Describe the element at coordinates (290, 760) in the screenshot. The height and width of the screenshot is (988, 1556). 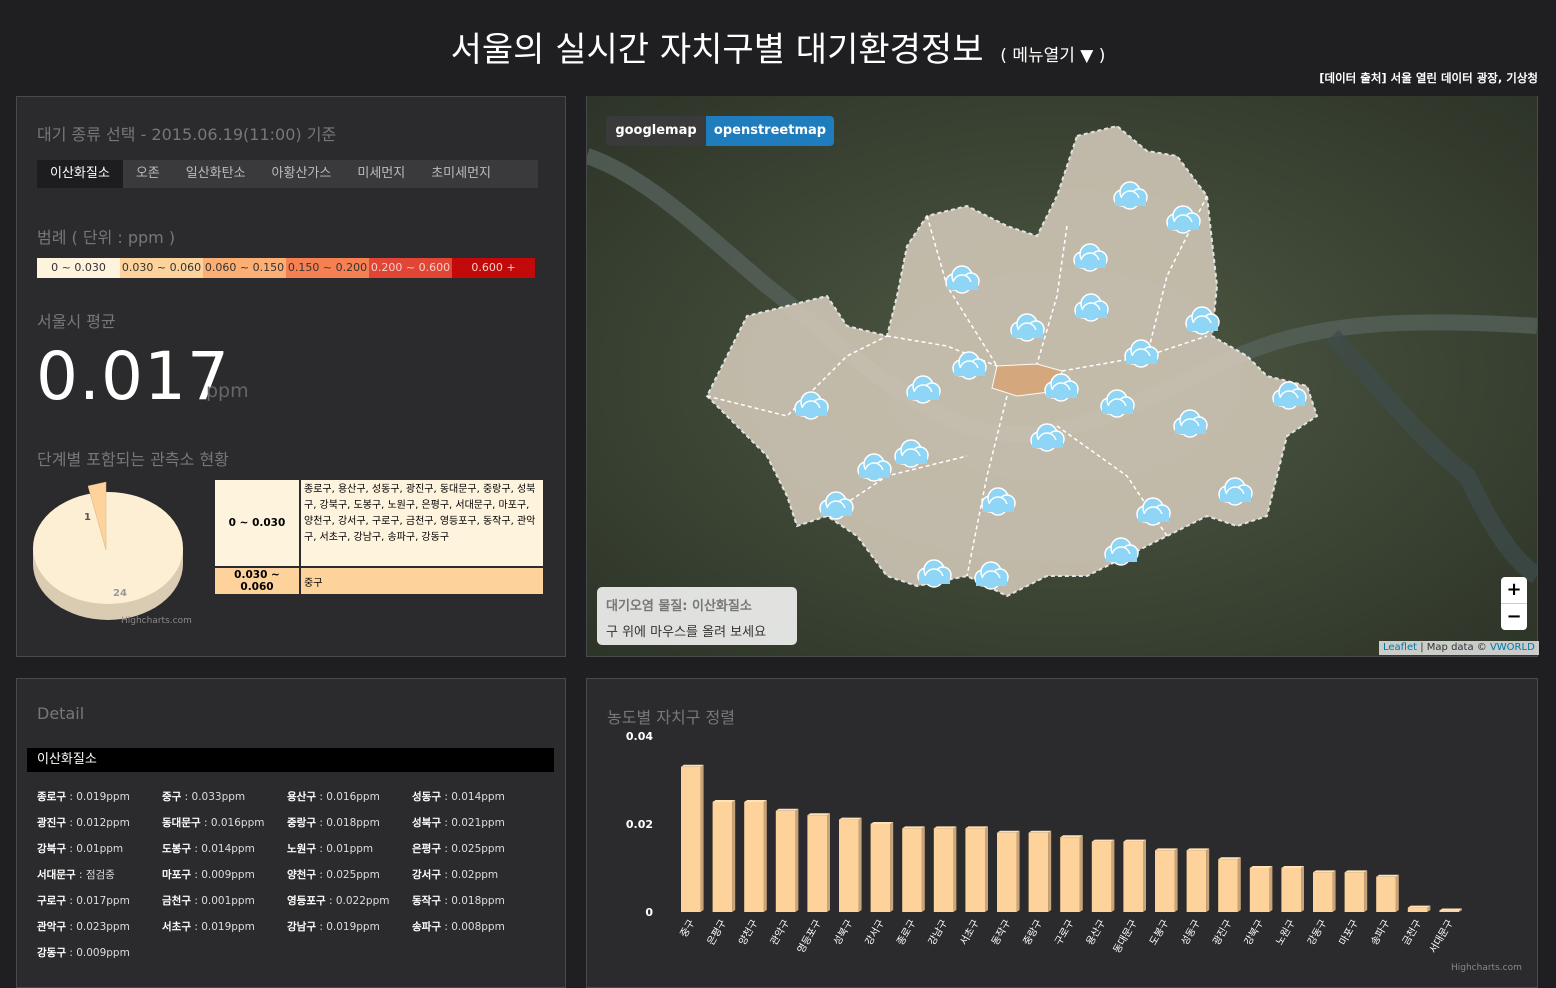
I see `detail-header: 이산화질소` at that location.